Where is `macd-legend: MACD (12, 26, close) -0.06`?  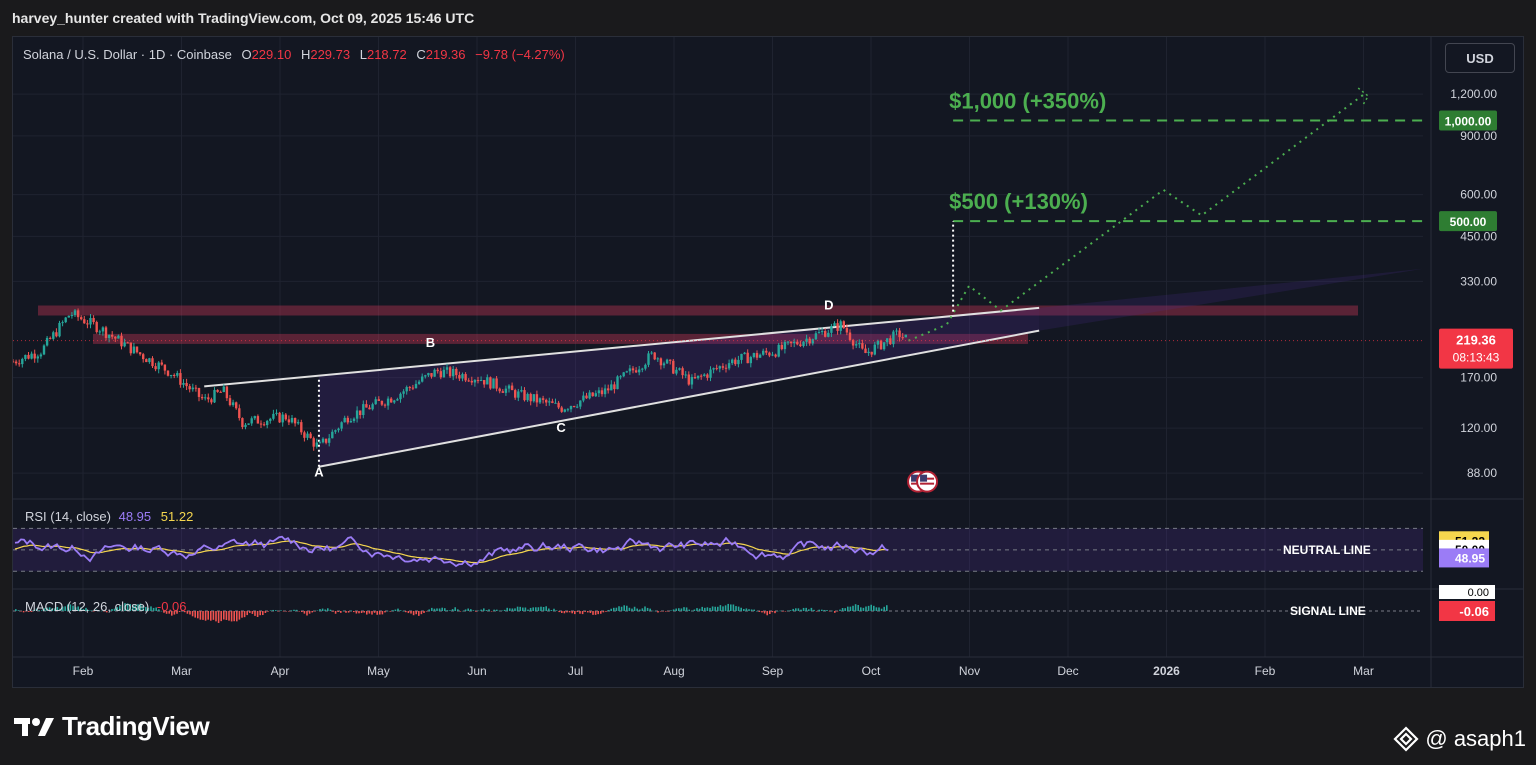
macd-legend: MACD (12, 26, close) -0.06 is located at coordinates (106, 606).